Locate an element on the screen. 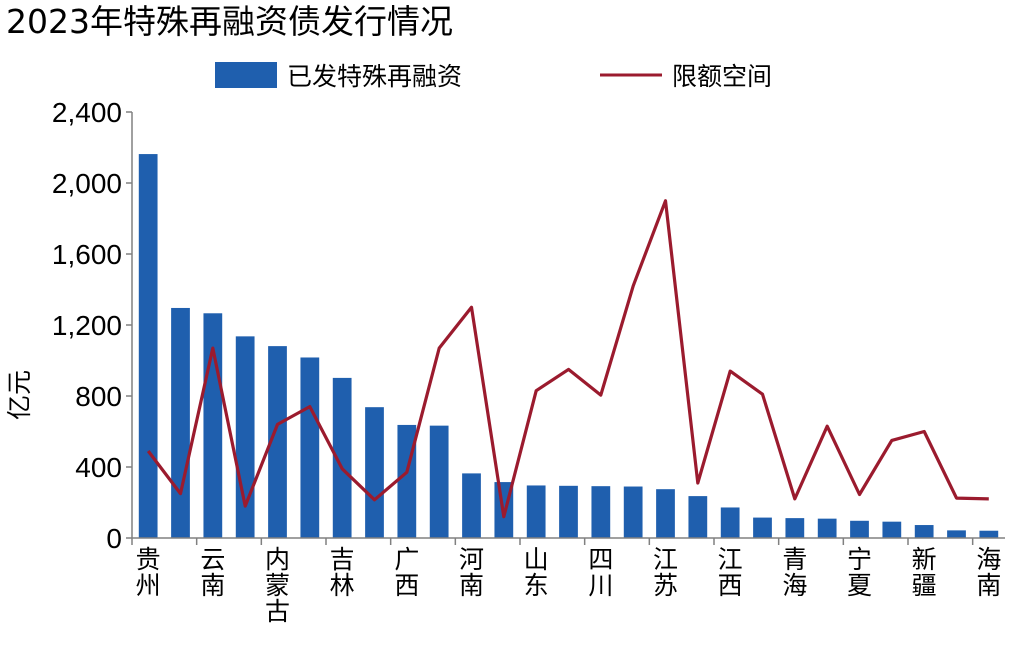 The image size is (1011, 659). legend: 已发特殊再融资 限额空间 is located at coordinates (493, 76).